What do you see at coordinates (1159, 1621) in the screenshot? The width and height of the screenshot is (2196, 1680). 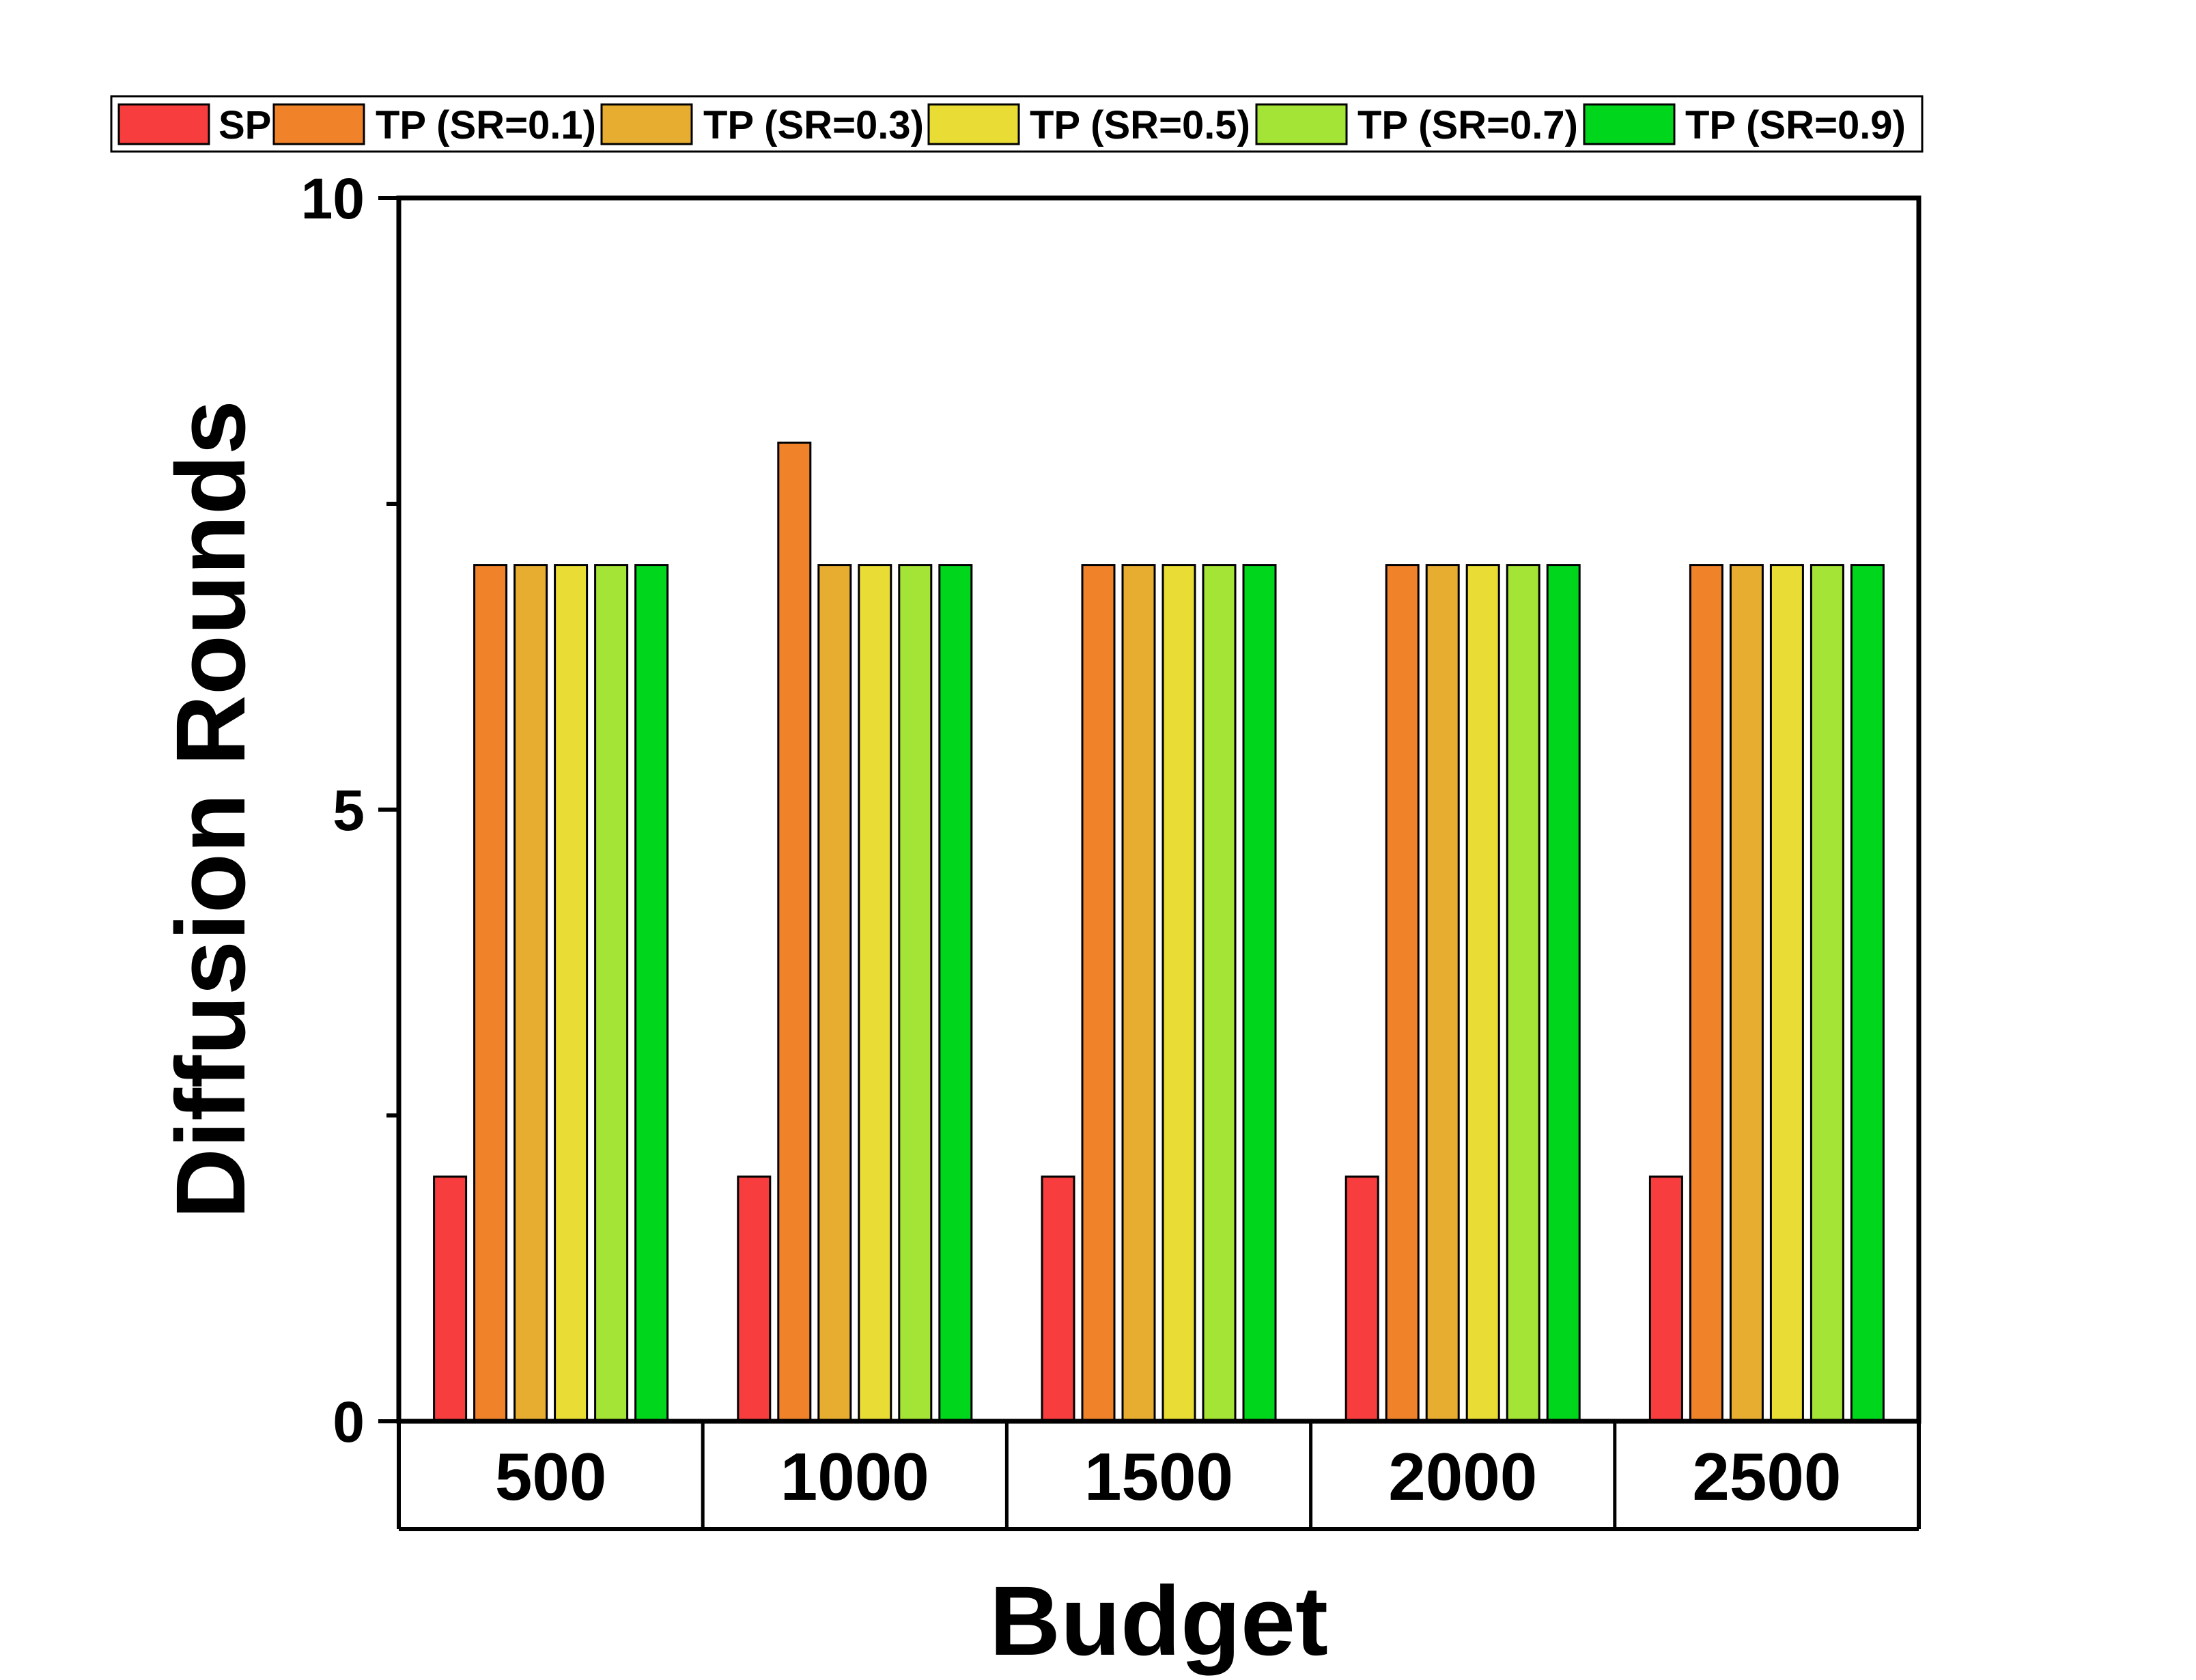 I see `x-axis-title: Budget` at bounding box center [1159, 1621].